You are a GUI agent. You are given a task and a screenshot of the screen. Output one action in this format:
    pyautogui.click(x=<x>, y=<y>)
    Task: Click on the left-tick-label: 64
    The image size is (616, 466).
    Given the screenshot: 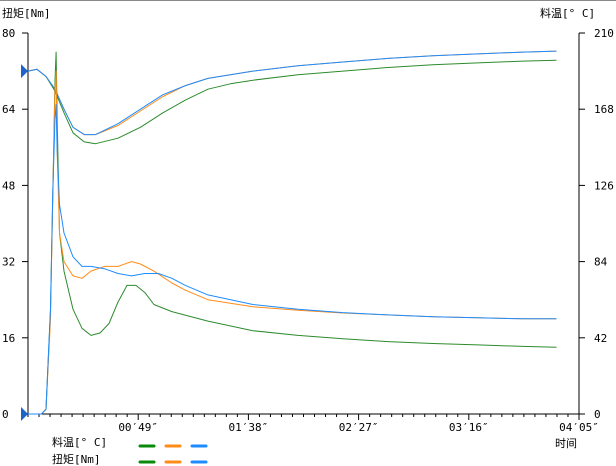 What is the action you would take?
    pyautogui.click(x=9, y=109)
    